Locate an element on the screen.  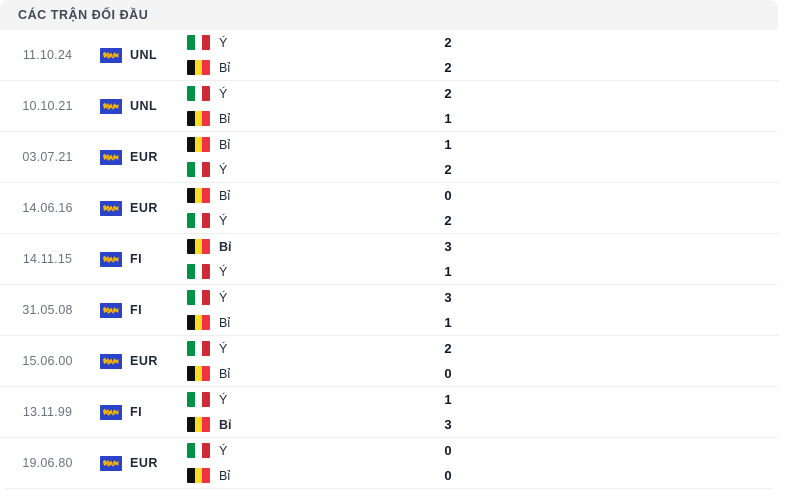
competition-label: UNL is located at coordinates (144, 106).